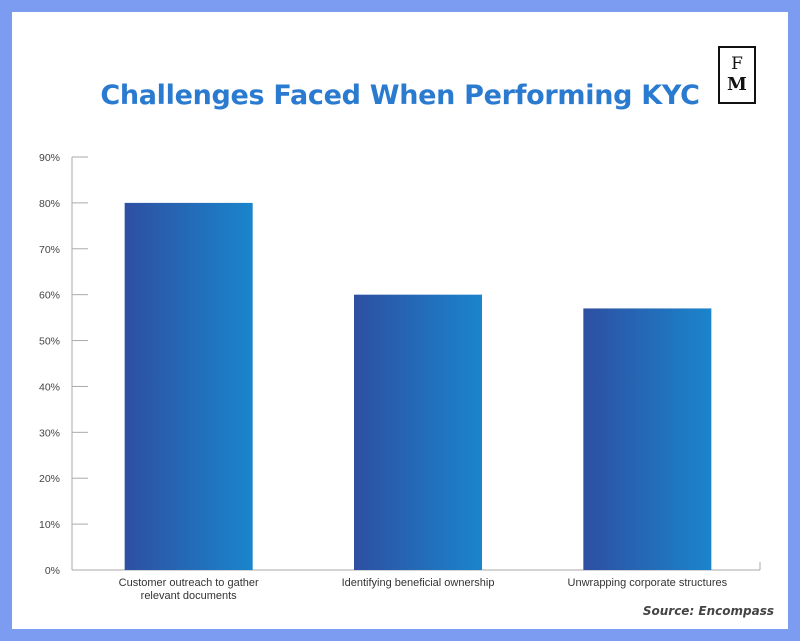 This screenshot has width=800, height=641. Describe the element at coordinates (737, 64) in the screenshot. I see `logo-letter-f: F` at that location.